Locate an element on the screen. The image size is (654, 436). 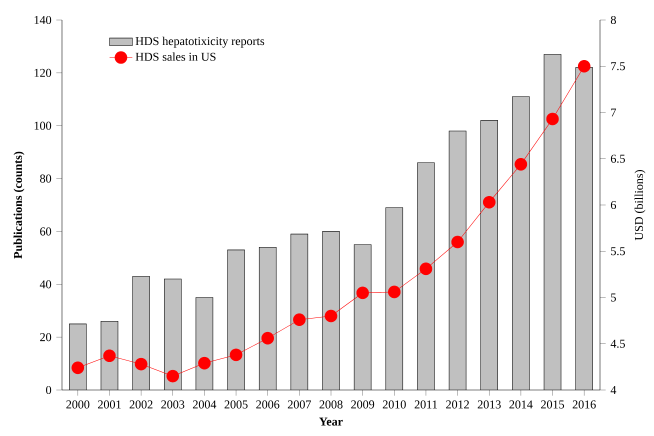
y-axis-title: Publications (counts) is located at coordinates (19, 205).